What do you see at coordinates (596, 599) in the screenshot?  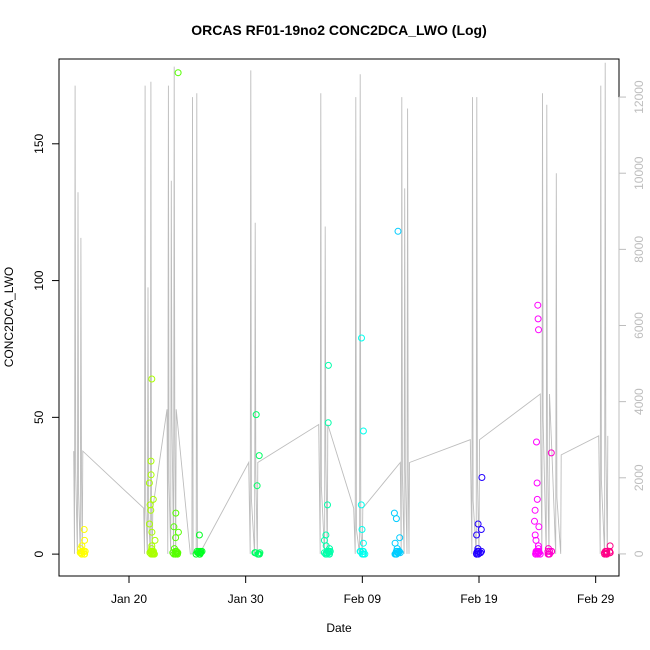 I see `x-tick-label: Feb 29` at bounding box center [596, 599].